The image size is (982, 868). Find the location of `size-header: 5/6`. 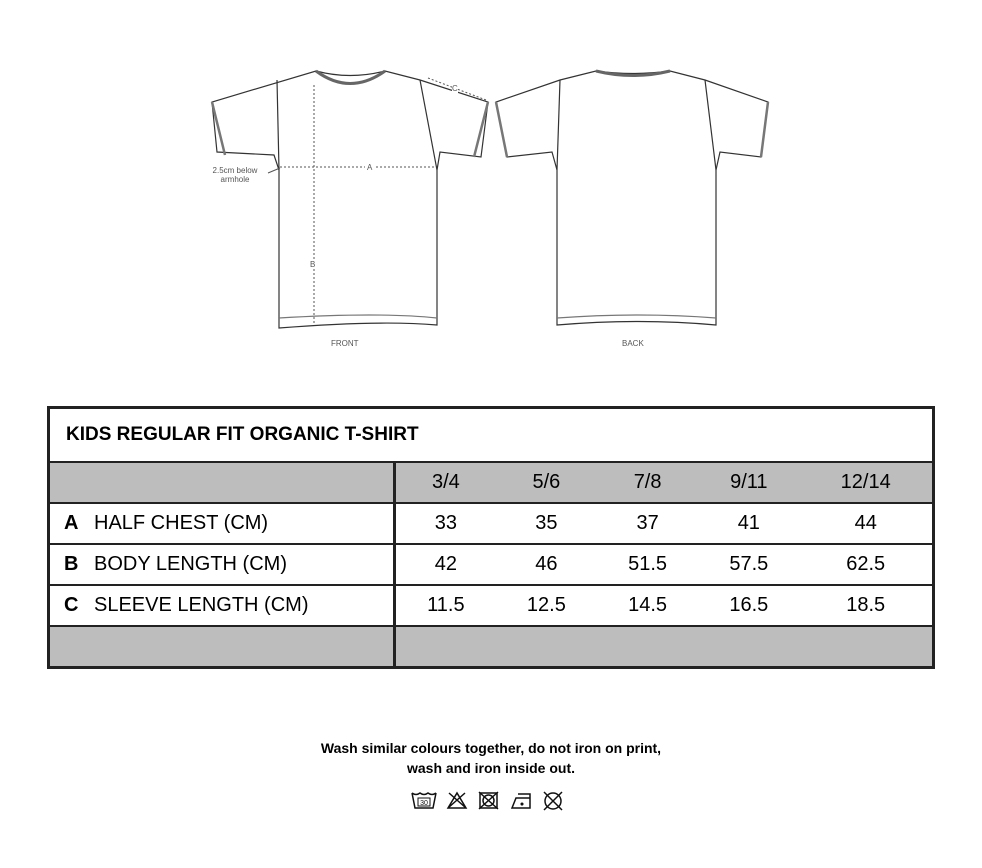

size-header: 5/6 is located at coordinates (546, 482).